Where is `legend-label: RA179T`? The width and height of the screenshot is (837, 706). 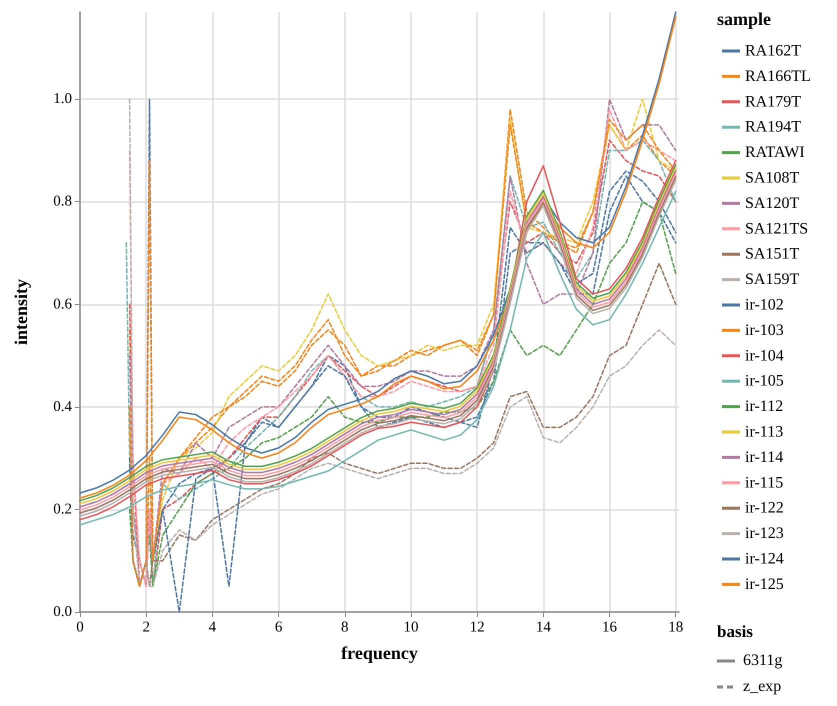
legend-label: RA179T is located at coordinates (773, 101).